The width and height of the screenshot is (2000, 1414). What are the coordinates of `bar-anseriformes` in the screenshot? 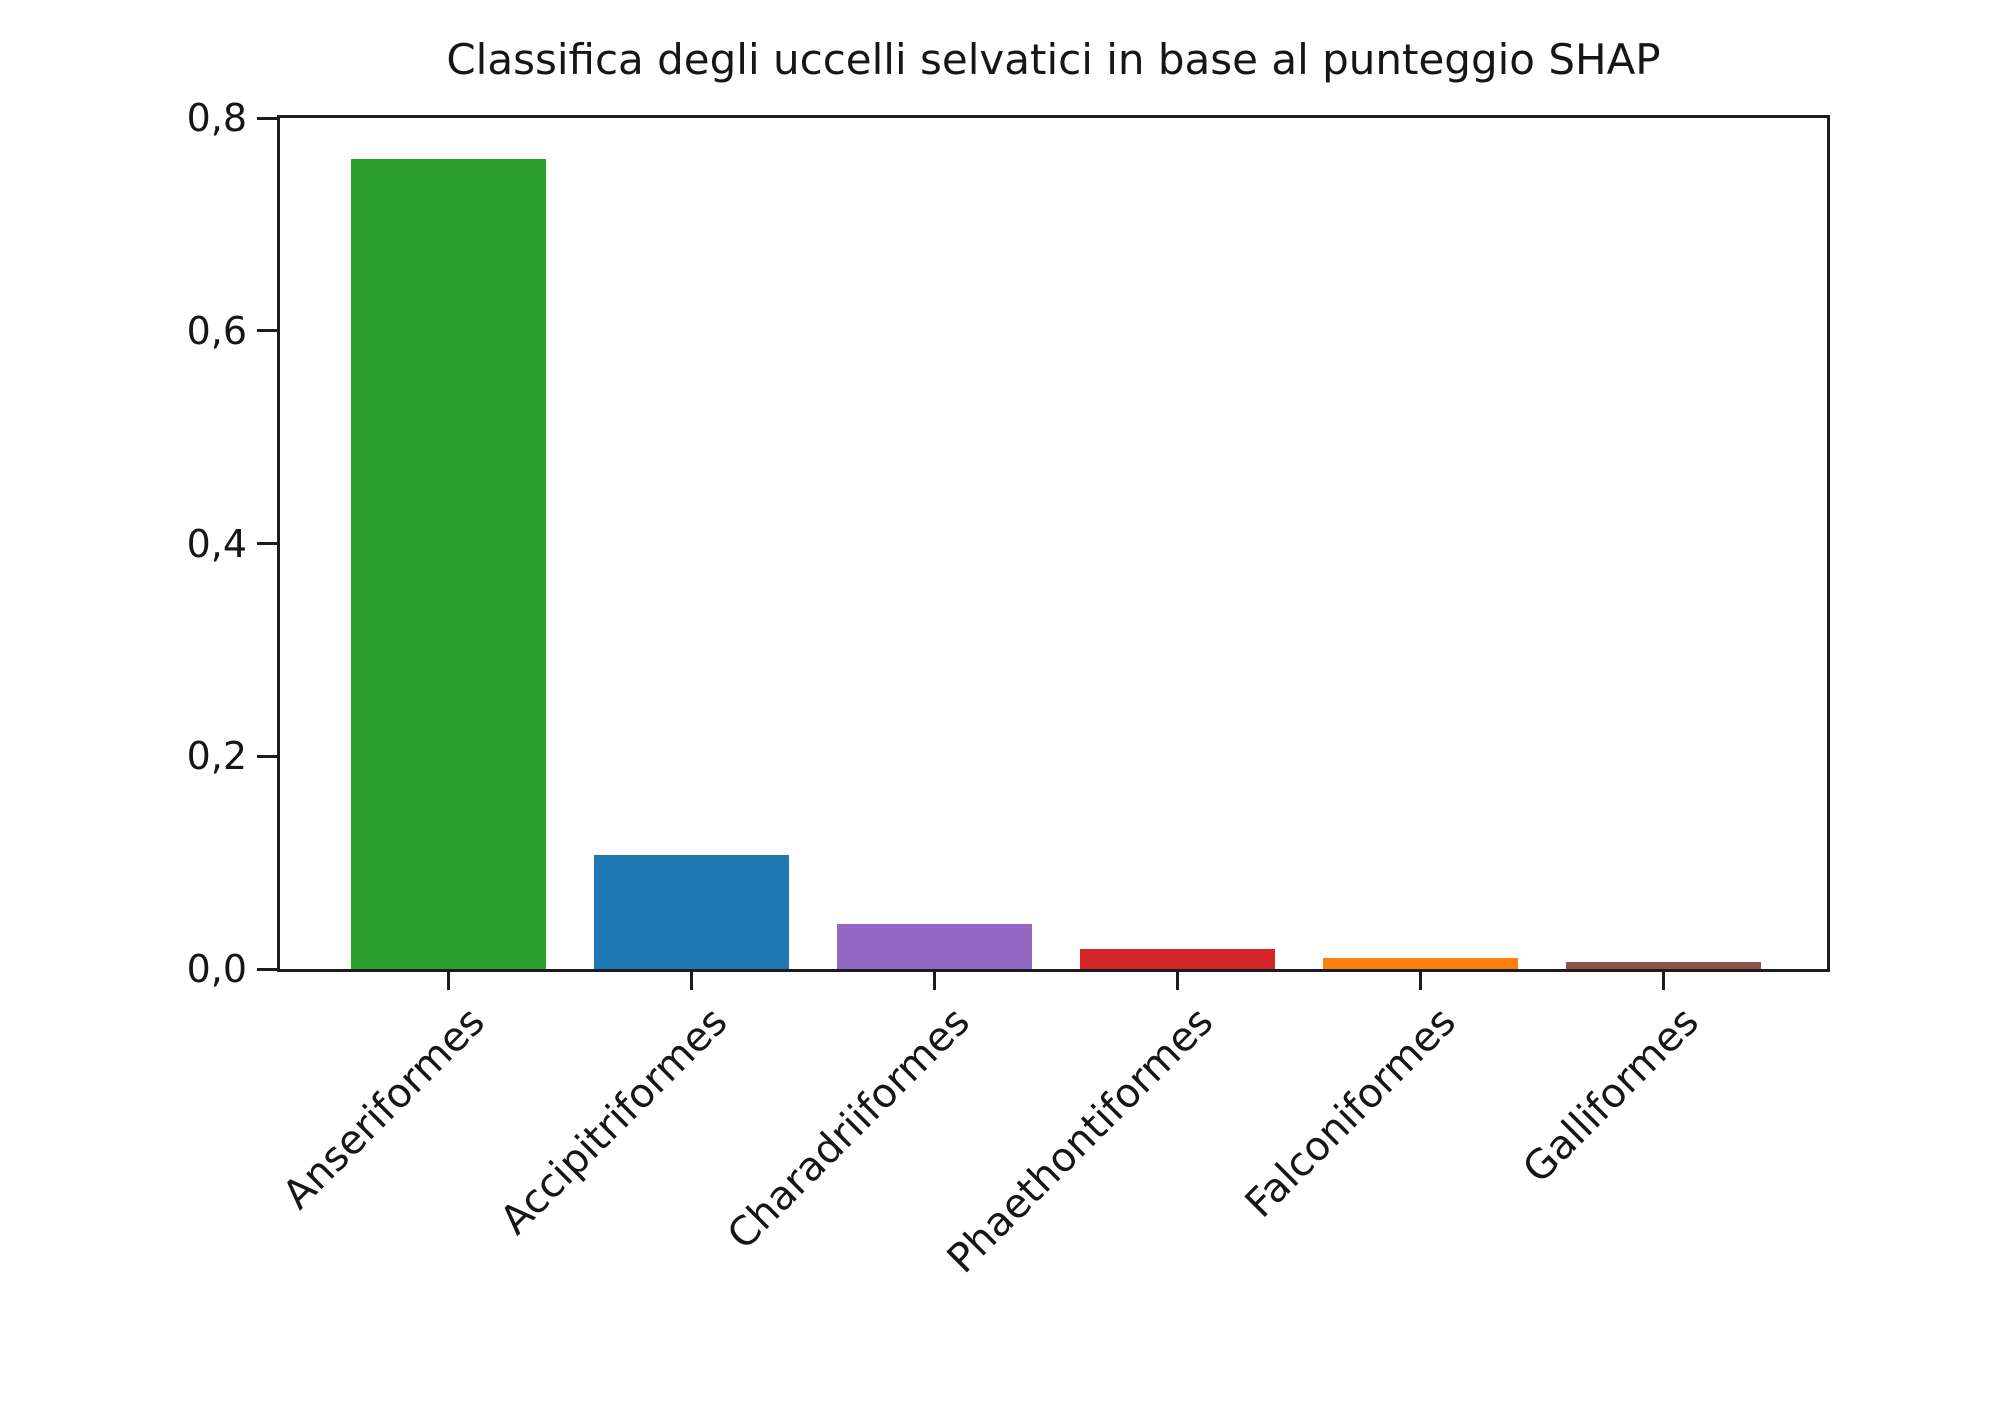 It's located at (448, 564).